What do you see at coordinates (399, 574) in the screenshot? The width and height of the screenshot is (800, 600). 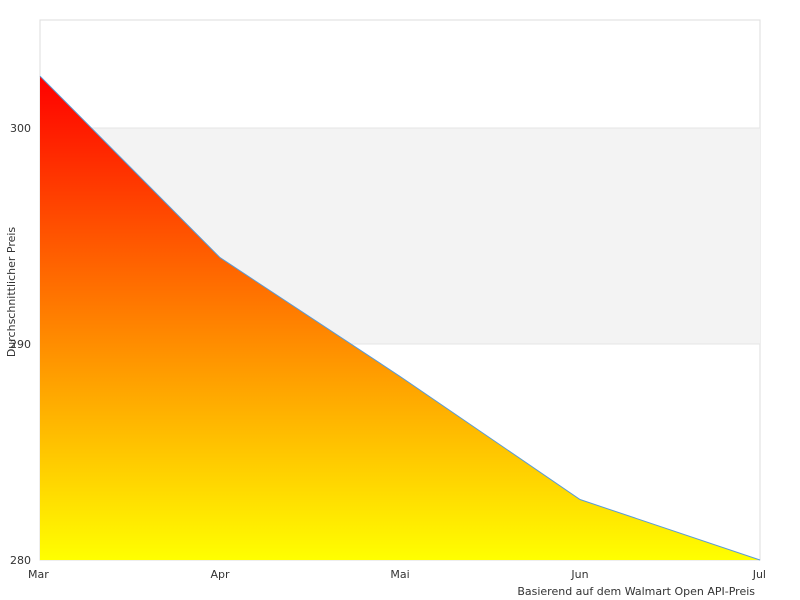 I see `x-tick-label: Mai` at bounding box center [399, 574].